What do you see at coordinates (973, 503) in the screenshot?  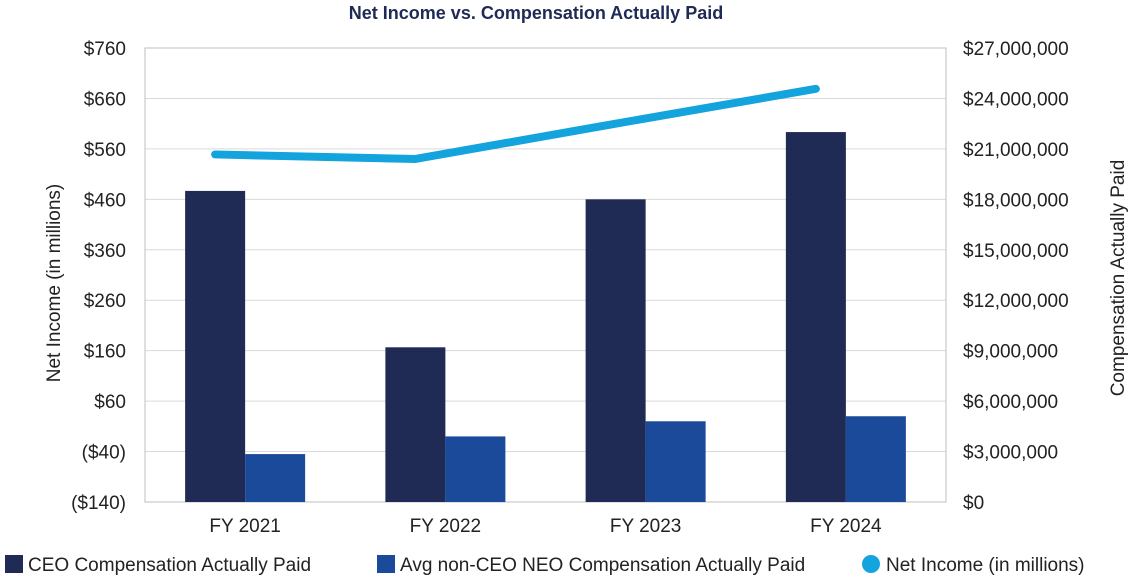 I see `right-tick-label: $0` at bounding box center [973, 503].